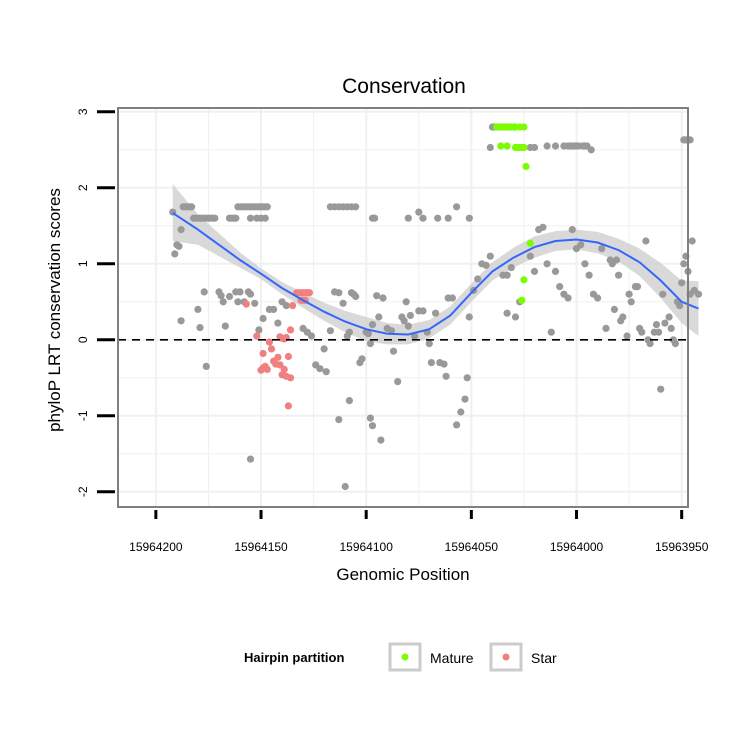  What do you see at coordinates (294, 657) in the screenshot?
I see `legend-title: Hairpin partition` at bounding box center [294, 657].